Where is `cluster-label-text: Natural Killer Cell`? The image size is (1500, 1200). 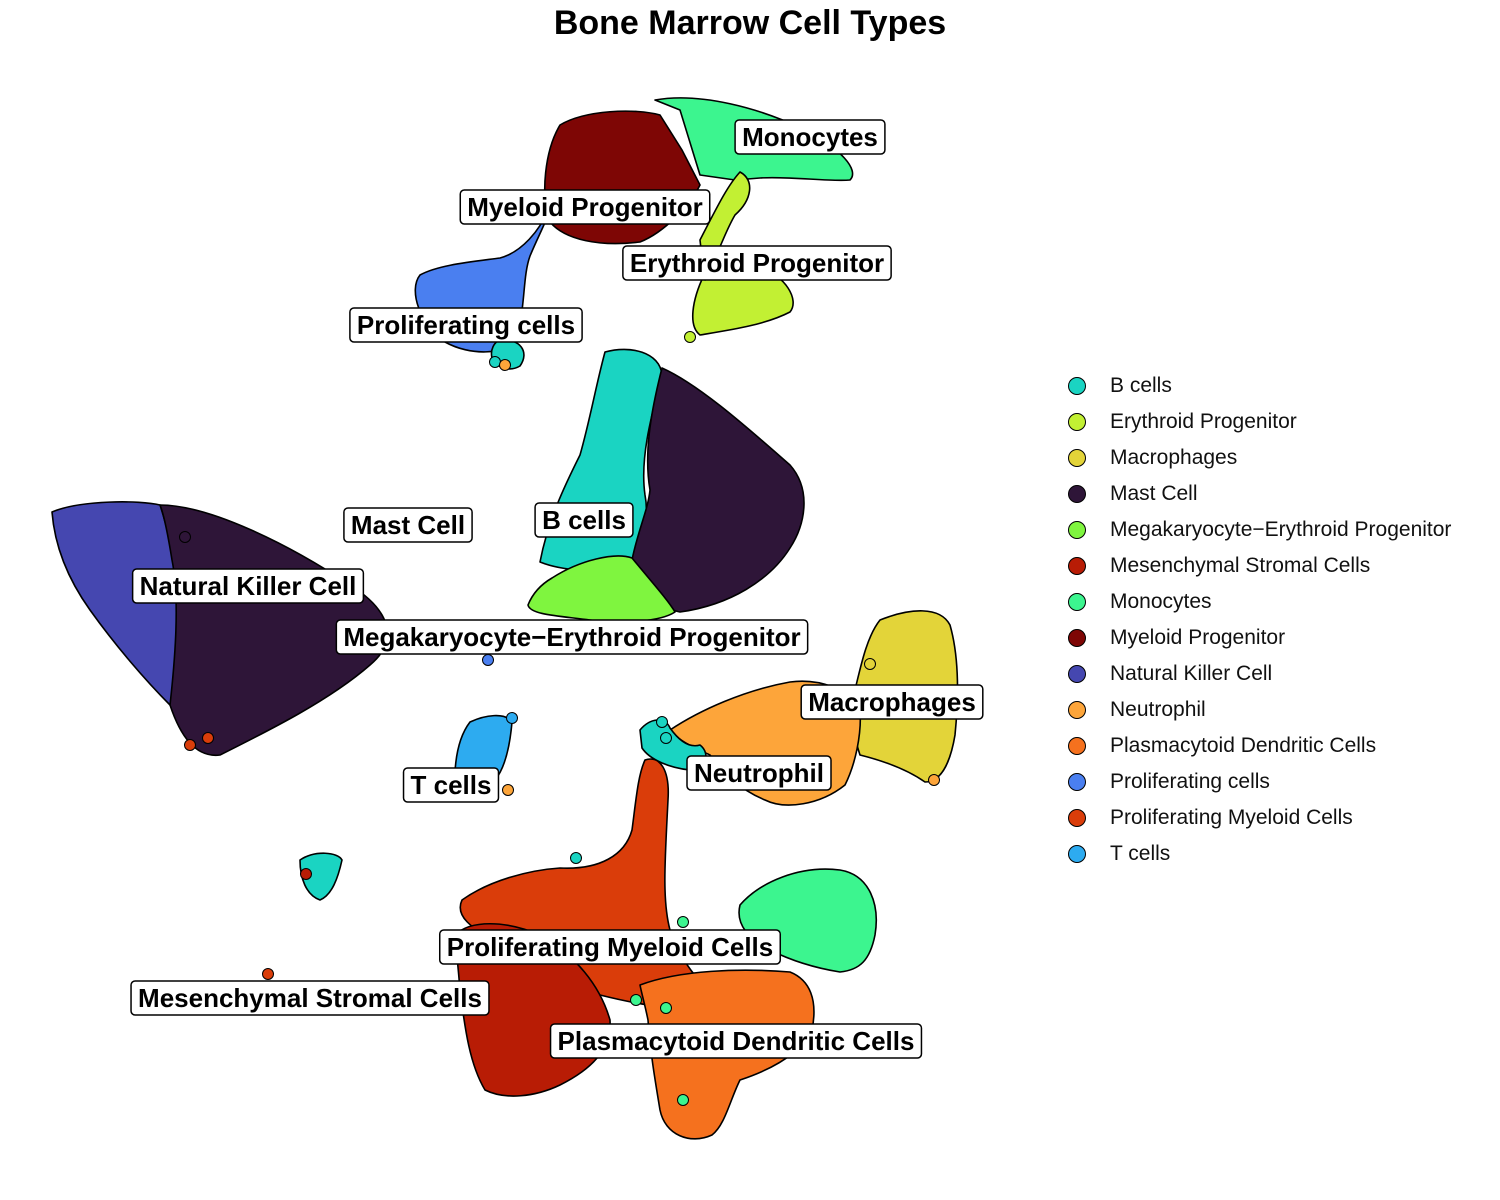
cluster-label-text: Natural Killer Cell is located at coordinates (248, 586).